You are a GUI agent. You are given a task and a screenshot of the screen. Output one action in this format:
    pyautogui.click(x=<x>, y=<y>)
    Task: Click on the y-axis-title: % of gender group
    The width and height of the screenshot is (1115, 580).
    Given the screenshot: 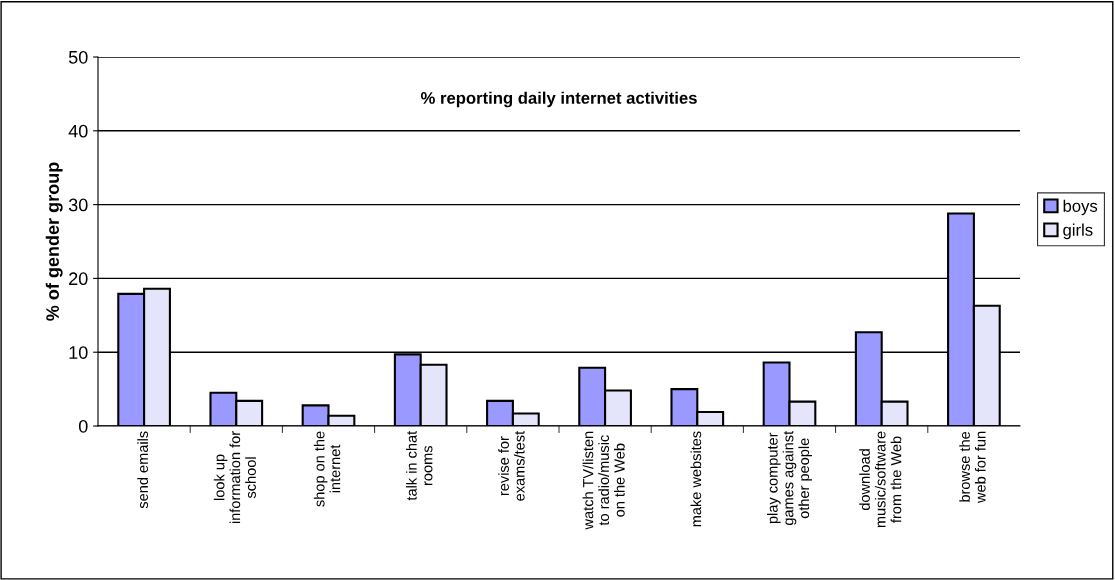 What is the action you would take?
    pyautogui.click(x=54, y=241)
    